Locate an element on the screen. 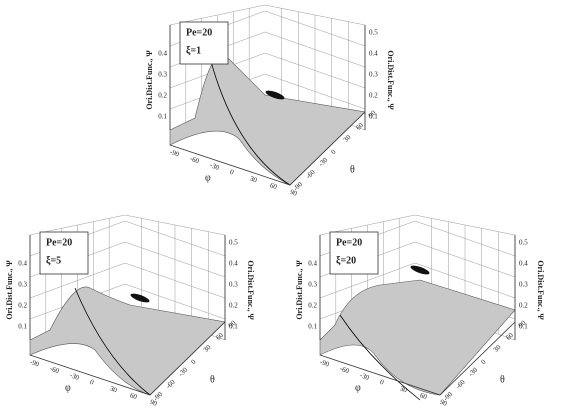 The height and width of the screenshot is (413, 565). legend-entry: ξ=5 is located at coordinates (53, 260).